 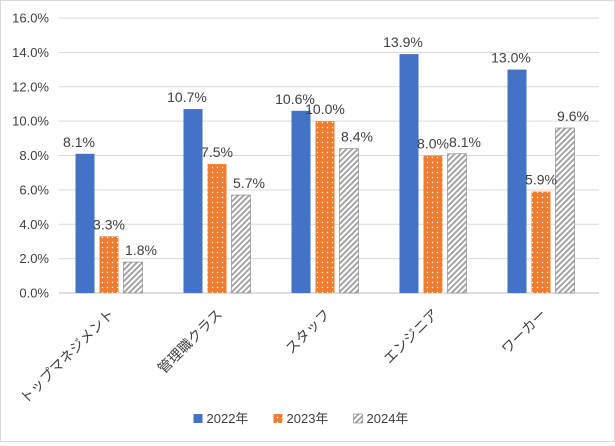 What do you see at coordinates (34, 293) in the screenshot?
I see `y-tick-label: 0.0%` at bounding box center [34, 293].